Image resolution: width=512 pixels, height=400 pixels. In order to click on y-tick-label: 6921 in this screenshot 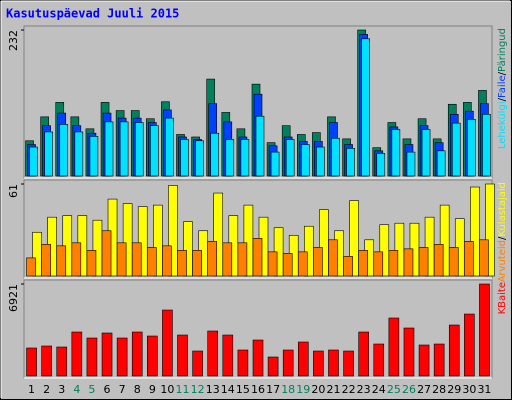, I will do `click(13, 298)`.